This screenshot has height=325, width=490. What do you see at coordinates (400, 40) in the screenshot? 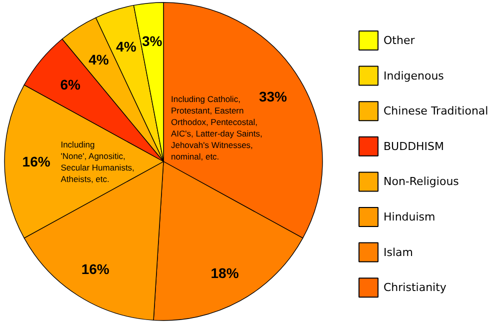
I see `legend-label: Other` at bounding box center [400, 40].